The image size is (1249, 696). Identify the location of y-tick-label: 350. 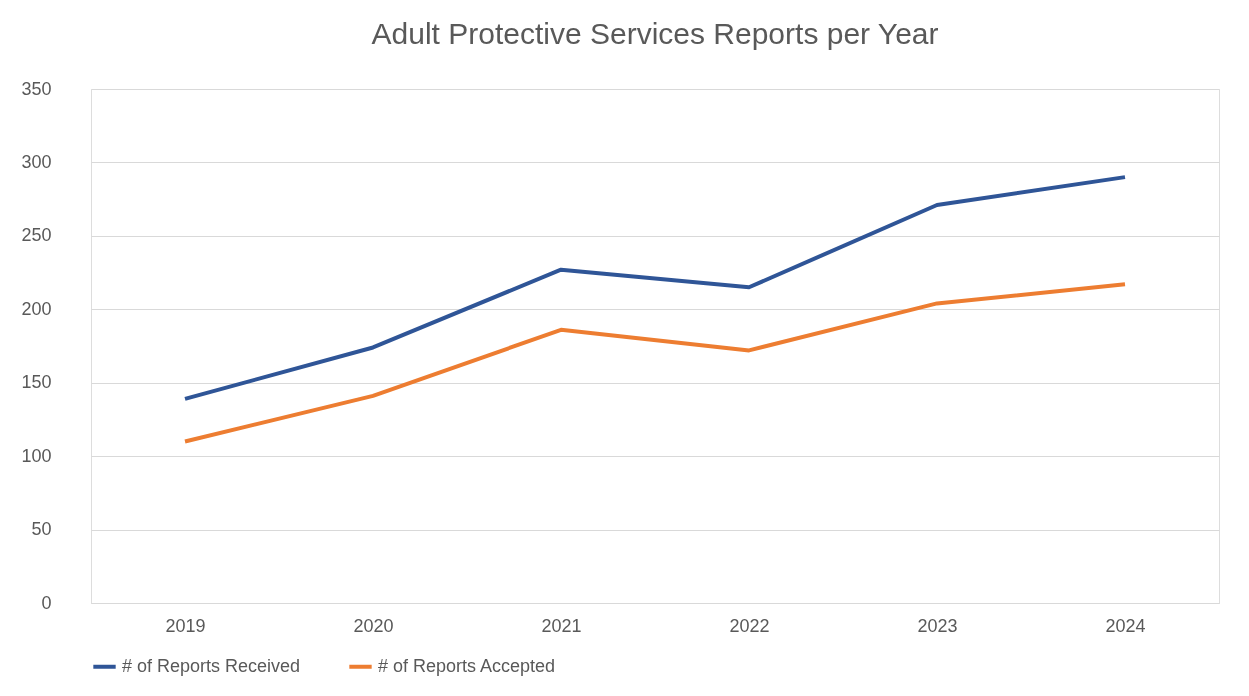
(36, 88).